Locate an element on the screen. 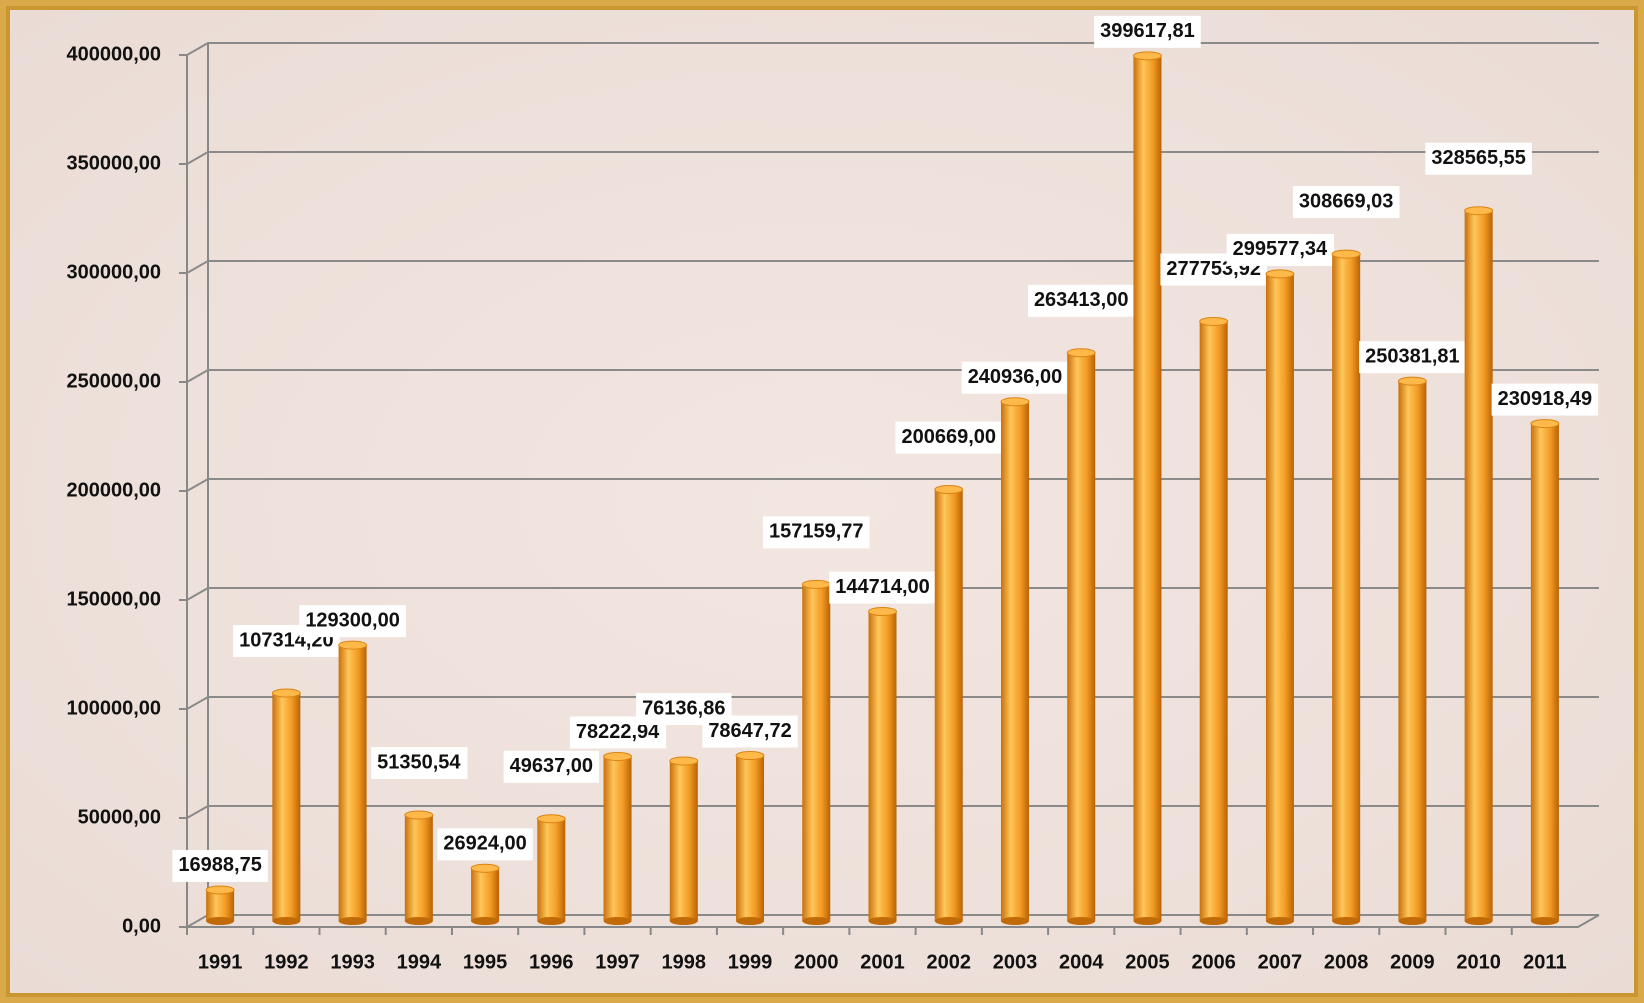  x-tick-label: 2000 is located at coordinates (816, 962).